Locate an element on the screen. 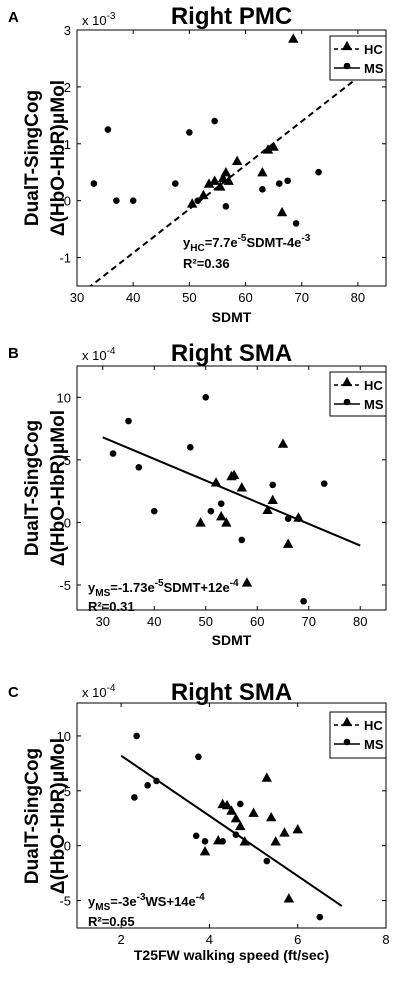 The height and width of the screenshot is (1000, 401). x-tick-label: 6 is located at coordinates (297, 939).